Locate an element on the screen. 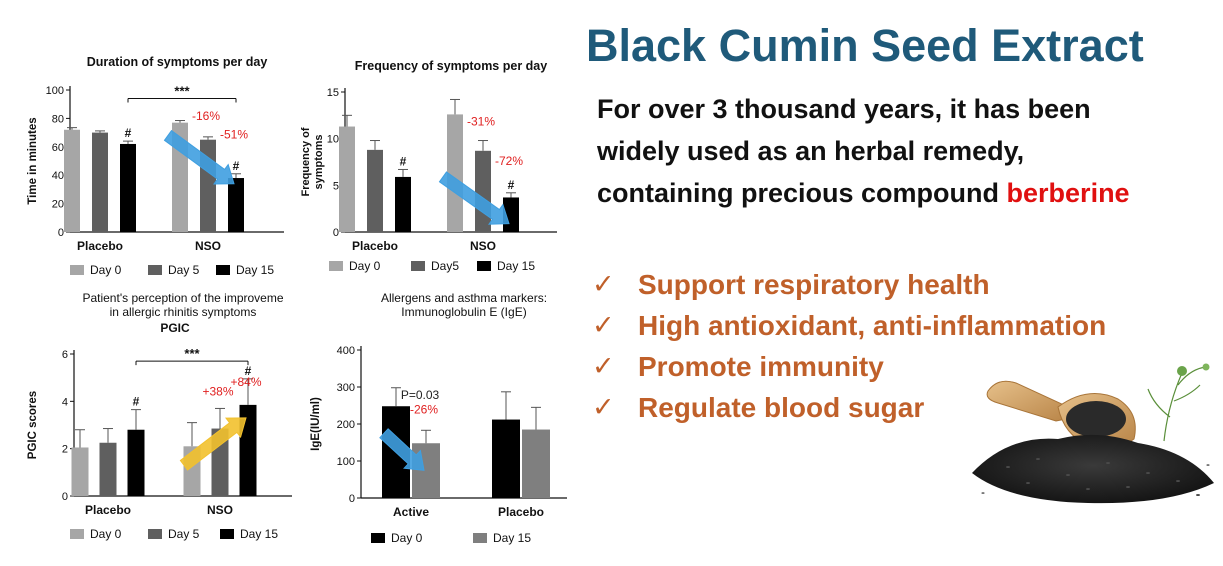 This screenshot has height=566, width=1223. x-tick-label: NSO is located at coordinates (220, 510).